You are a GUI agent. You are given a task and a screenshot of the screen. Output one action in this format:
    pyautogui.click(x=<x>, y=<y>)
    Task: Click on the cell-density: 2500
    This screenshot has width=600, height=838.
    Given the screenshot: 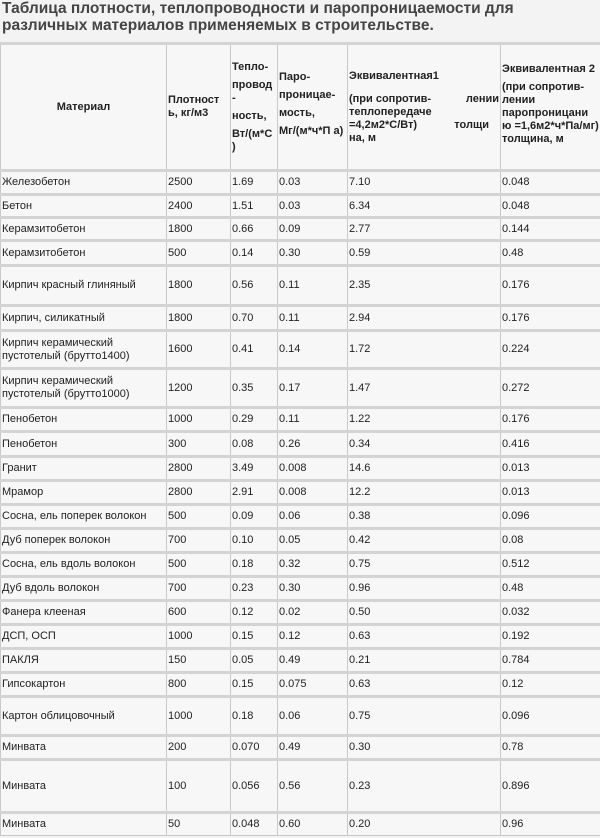 What is the action you would take?
    pyautogui.click(x=198, y=182)
    